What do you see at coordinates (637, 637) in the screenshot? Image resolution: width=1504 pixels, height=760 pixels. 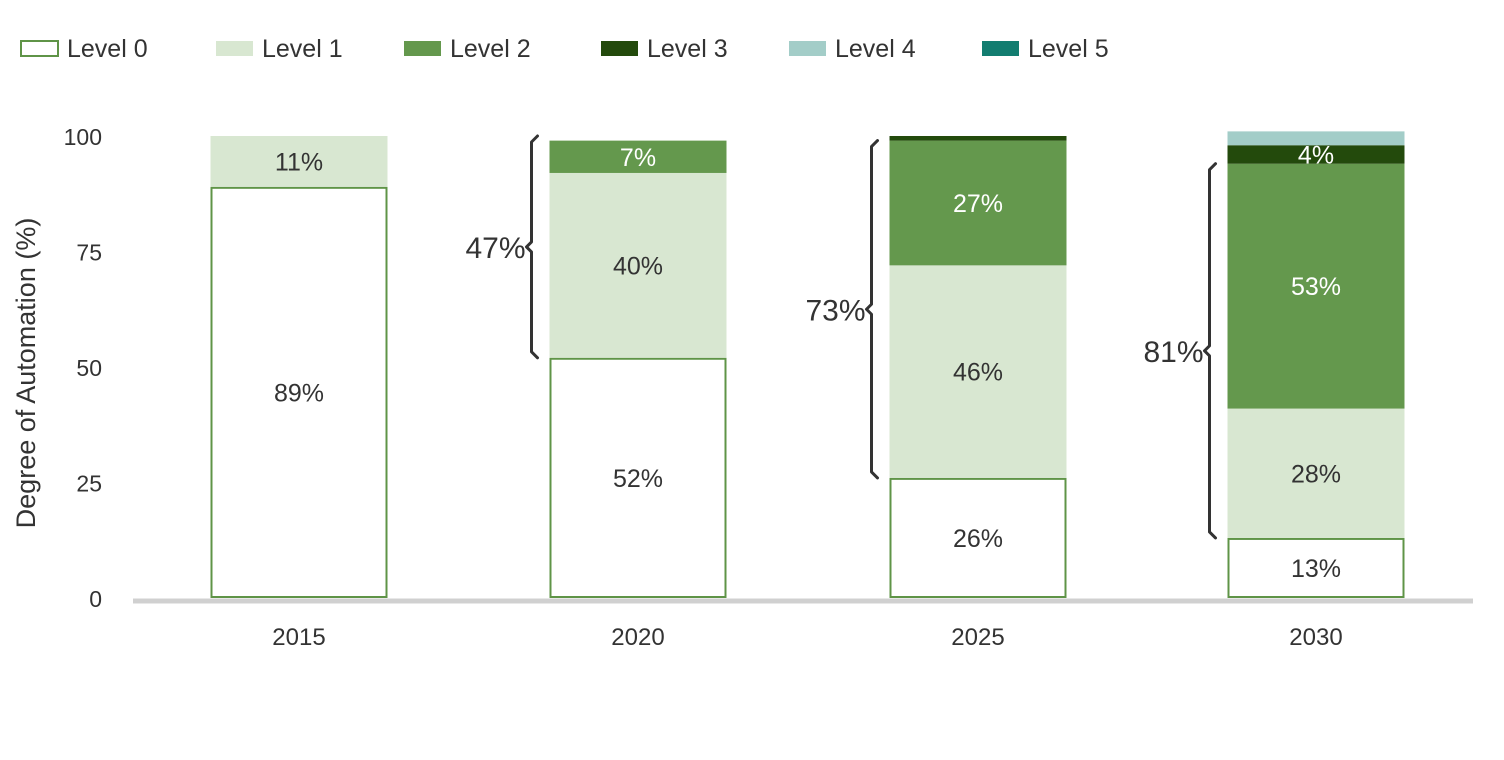 I see `x-tick-label: 2020` at bounding box center [637, 637].